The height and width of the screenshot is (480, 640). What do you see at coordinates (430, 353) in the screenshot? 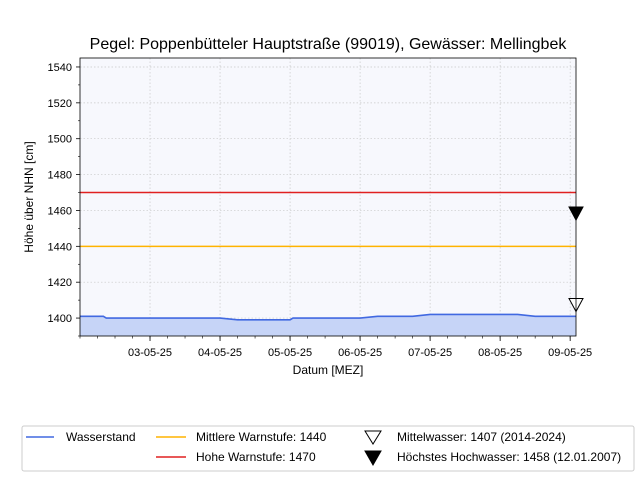
I see `x-tick-label: 07-05-25` at bounding box center [430, 353].